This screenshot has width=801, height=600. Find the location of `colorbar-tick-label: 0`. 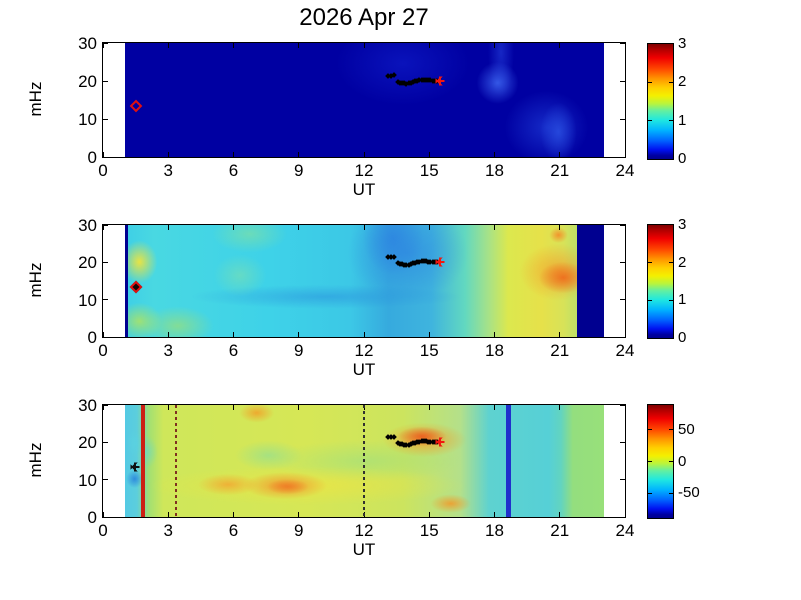

colorbar-tick-label: 0 is located at coordinates (682, 337).